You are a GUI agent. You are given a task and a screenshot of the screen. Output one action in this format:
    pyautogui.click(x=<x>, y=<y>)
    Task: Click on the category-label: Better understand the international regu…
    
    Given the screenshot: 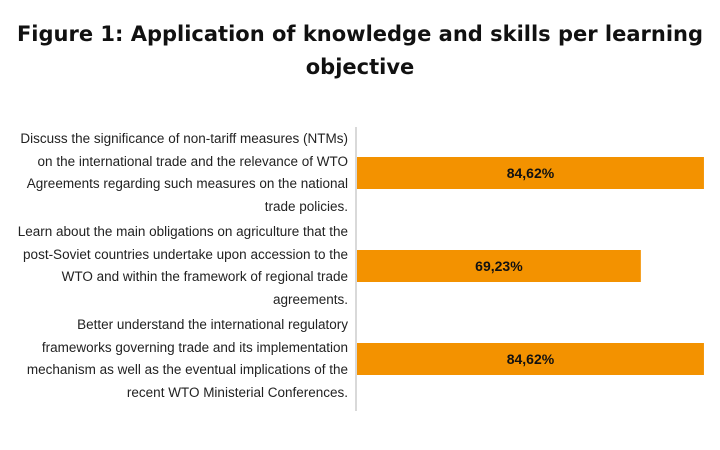 What is the action you would take?
    pyautogui.click(x=187, y=358)
    